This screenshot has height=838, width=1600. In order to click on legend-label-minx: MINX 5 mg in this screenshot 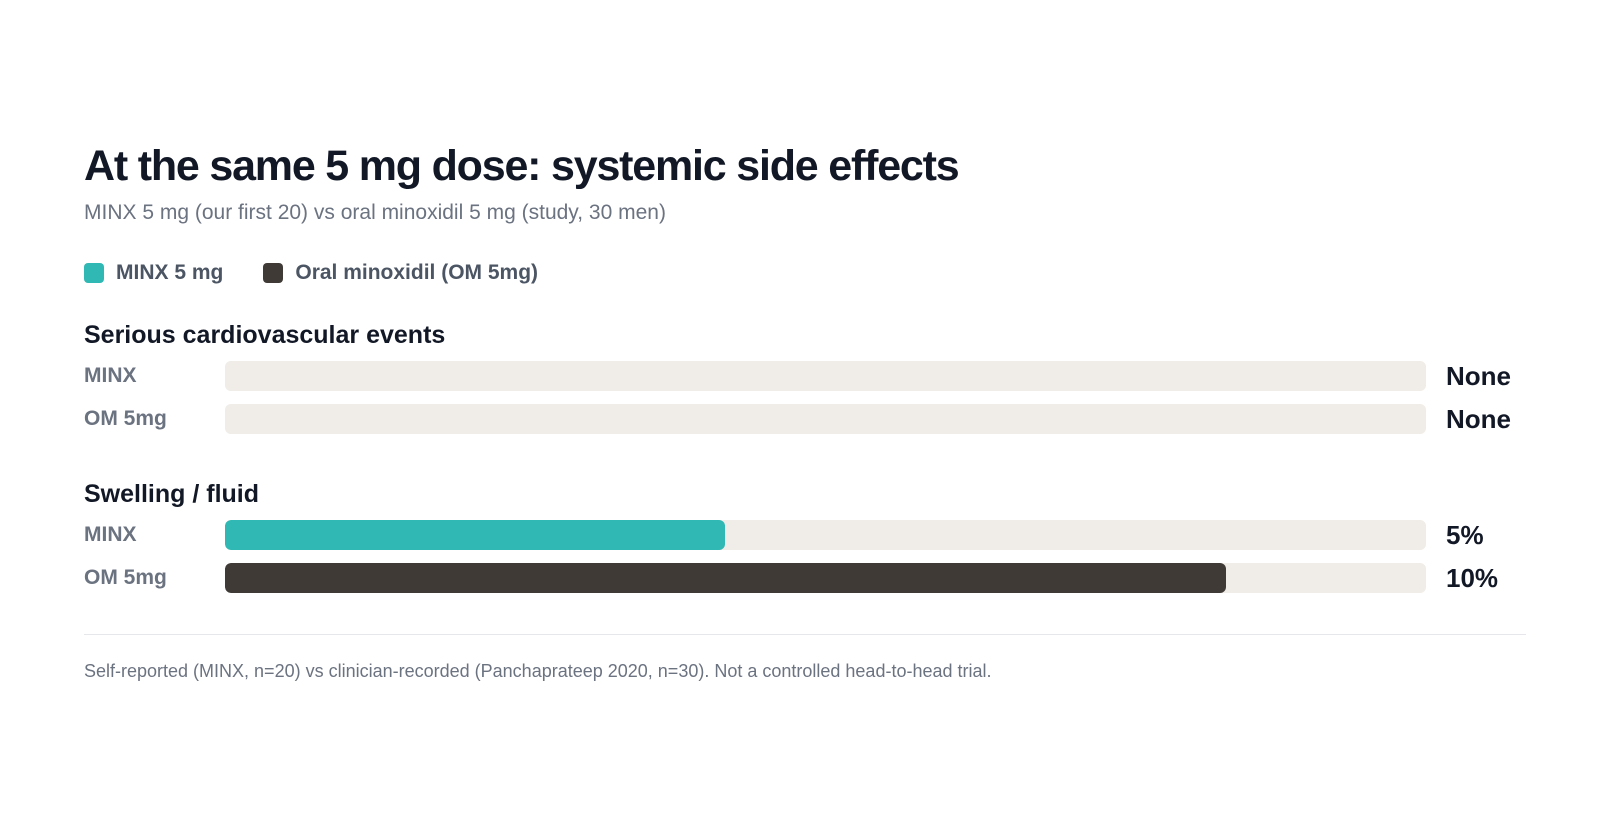, I will do `click(170, 272)`.